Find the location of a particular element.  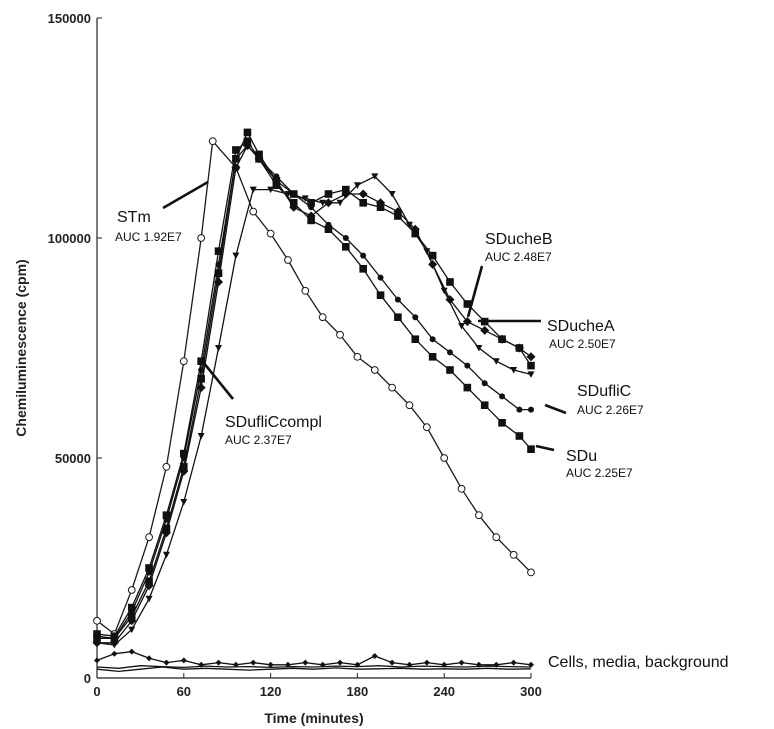

y-tick-label: 50000 is located at coordinates (73, 458).